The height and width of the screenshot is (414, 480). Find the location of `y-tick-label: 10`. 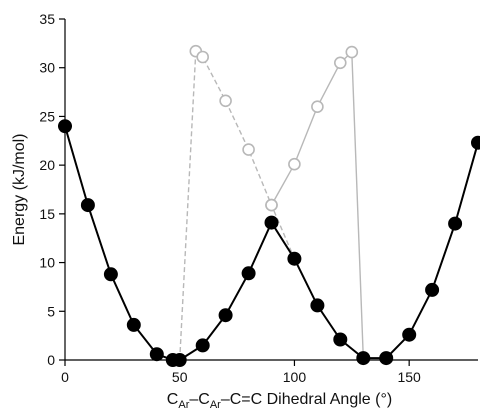

y-tick-label: 10 is located at coordinates (47, 263).